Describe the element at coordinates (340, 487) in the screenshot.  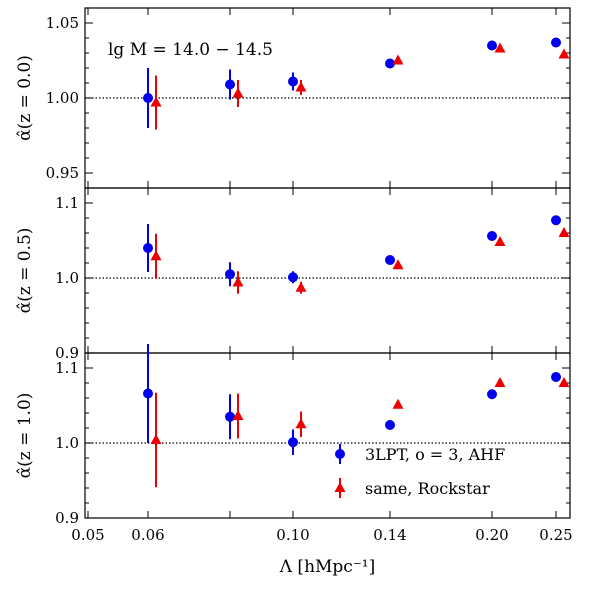
I see `legend-marker-rockstar` at that location.